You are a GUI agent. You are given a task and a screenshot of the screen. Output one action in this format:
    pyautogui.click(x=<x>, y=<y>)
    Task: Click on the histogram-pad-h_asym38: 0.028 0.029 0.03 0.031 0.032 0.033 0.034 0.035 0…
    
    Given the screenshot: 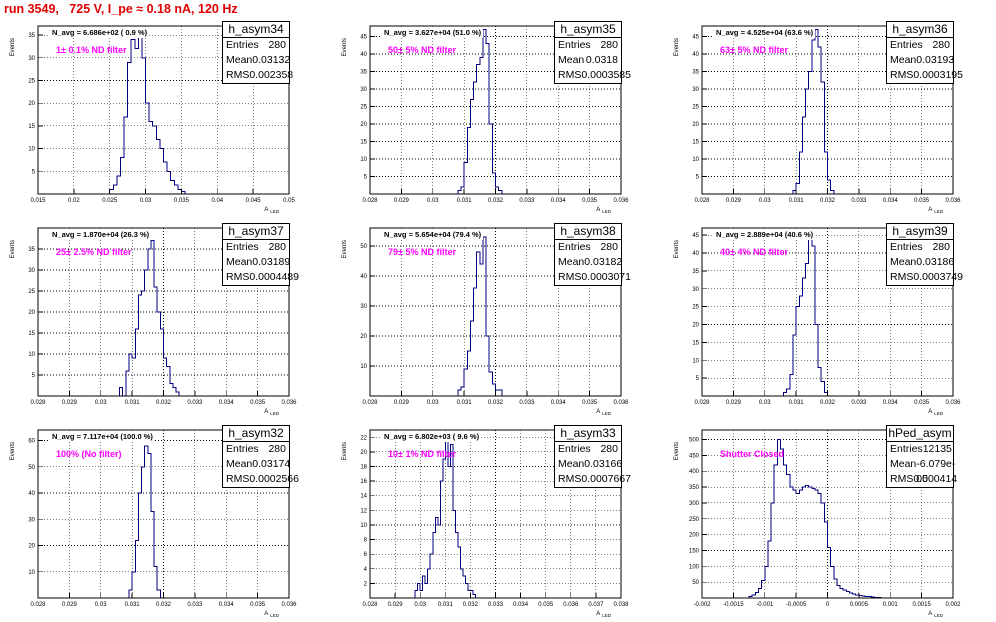 What is the action you would take?
    pyautogui.click(x=498, y=317)
    